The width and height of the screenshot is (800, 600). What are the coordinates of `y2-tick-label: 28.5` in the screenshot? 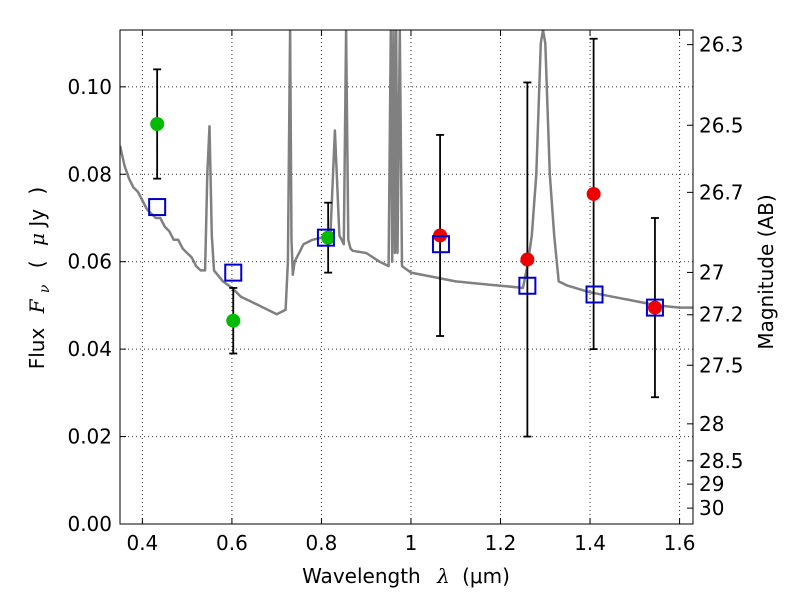 It's located at (721, 461).